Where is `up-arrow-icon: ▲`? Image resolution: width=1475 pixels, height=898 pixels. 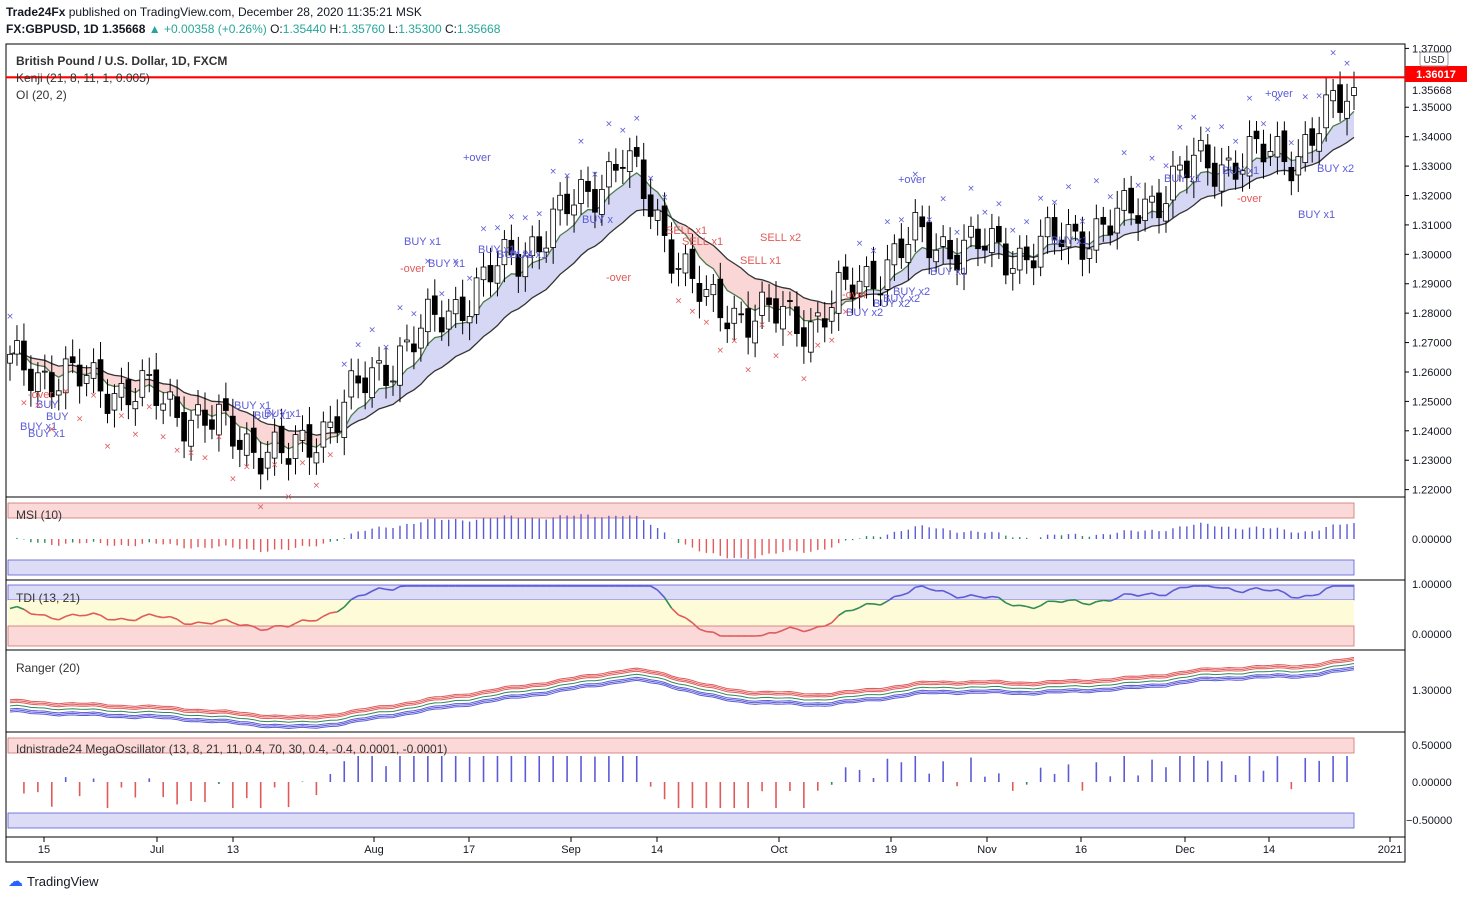 up-arrow-icon: ▲ is located at coordinates (154, 29).